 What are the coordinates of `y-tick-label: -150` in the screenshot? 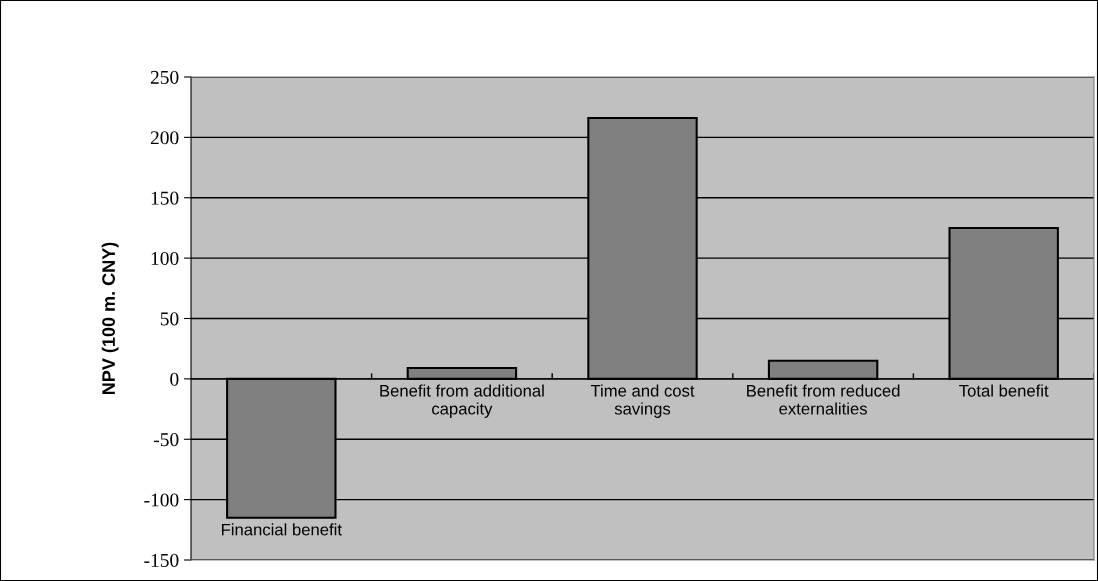 It's located at (161, 560).